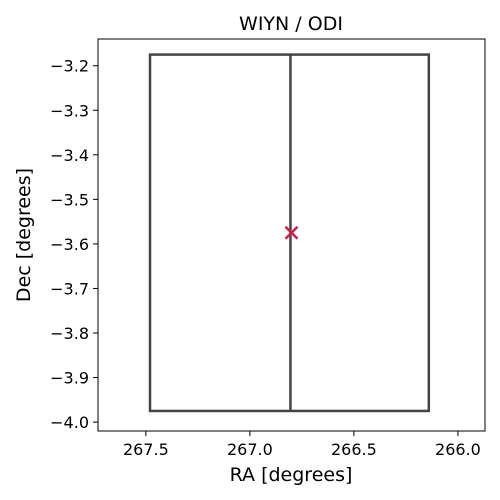  Describe the element at coordinates (291, 24) in the screenshot. I see `chart-title: WIYN / ODI` at that location.